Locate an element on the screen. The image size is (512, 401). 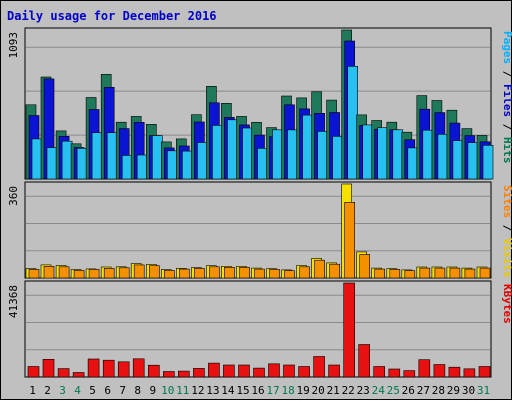
panel-visits-y-max-label: 360 is located at coordinates (13, 196).